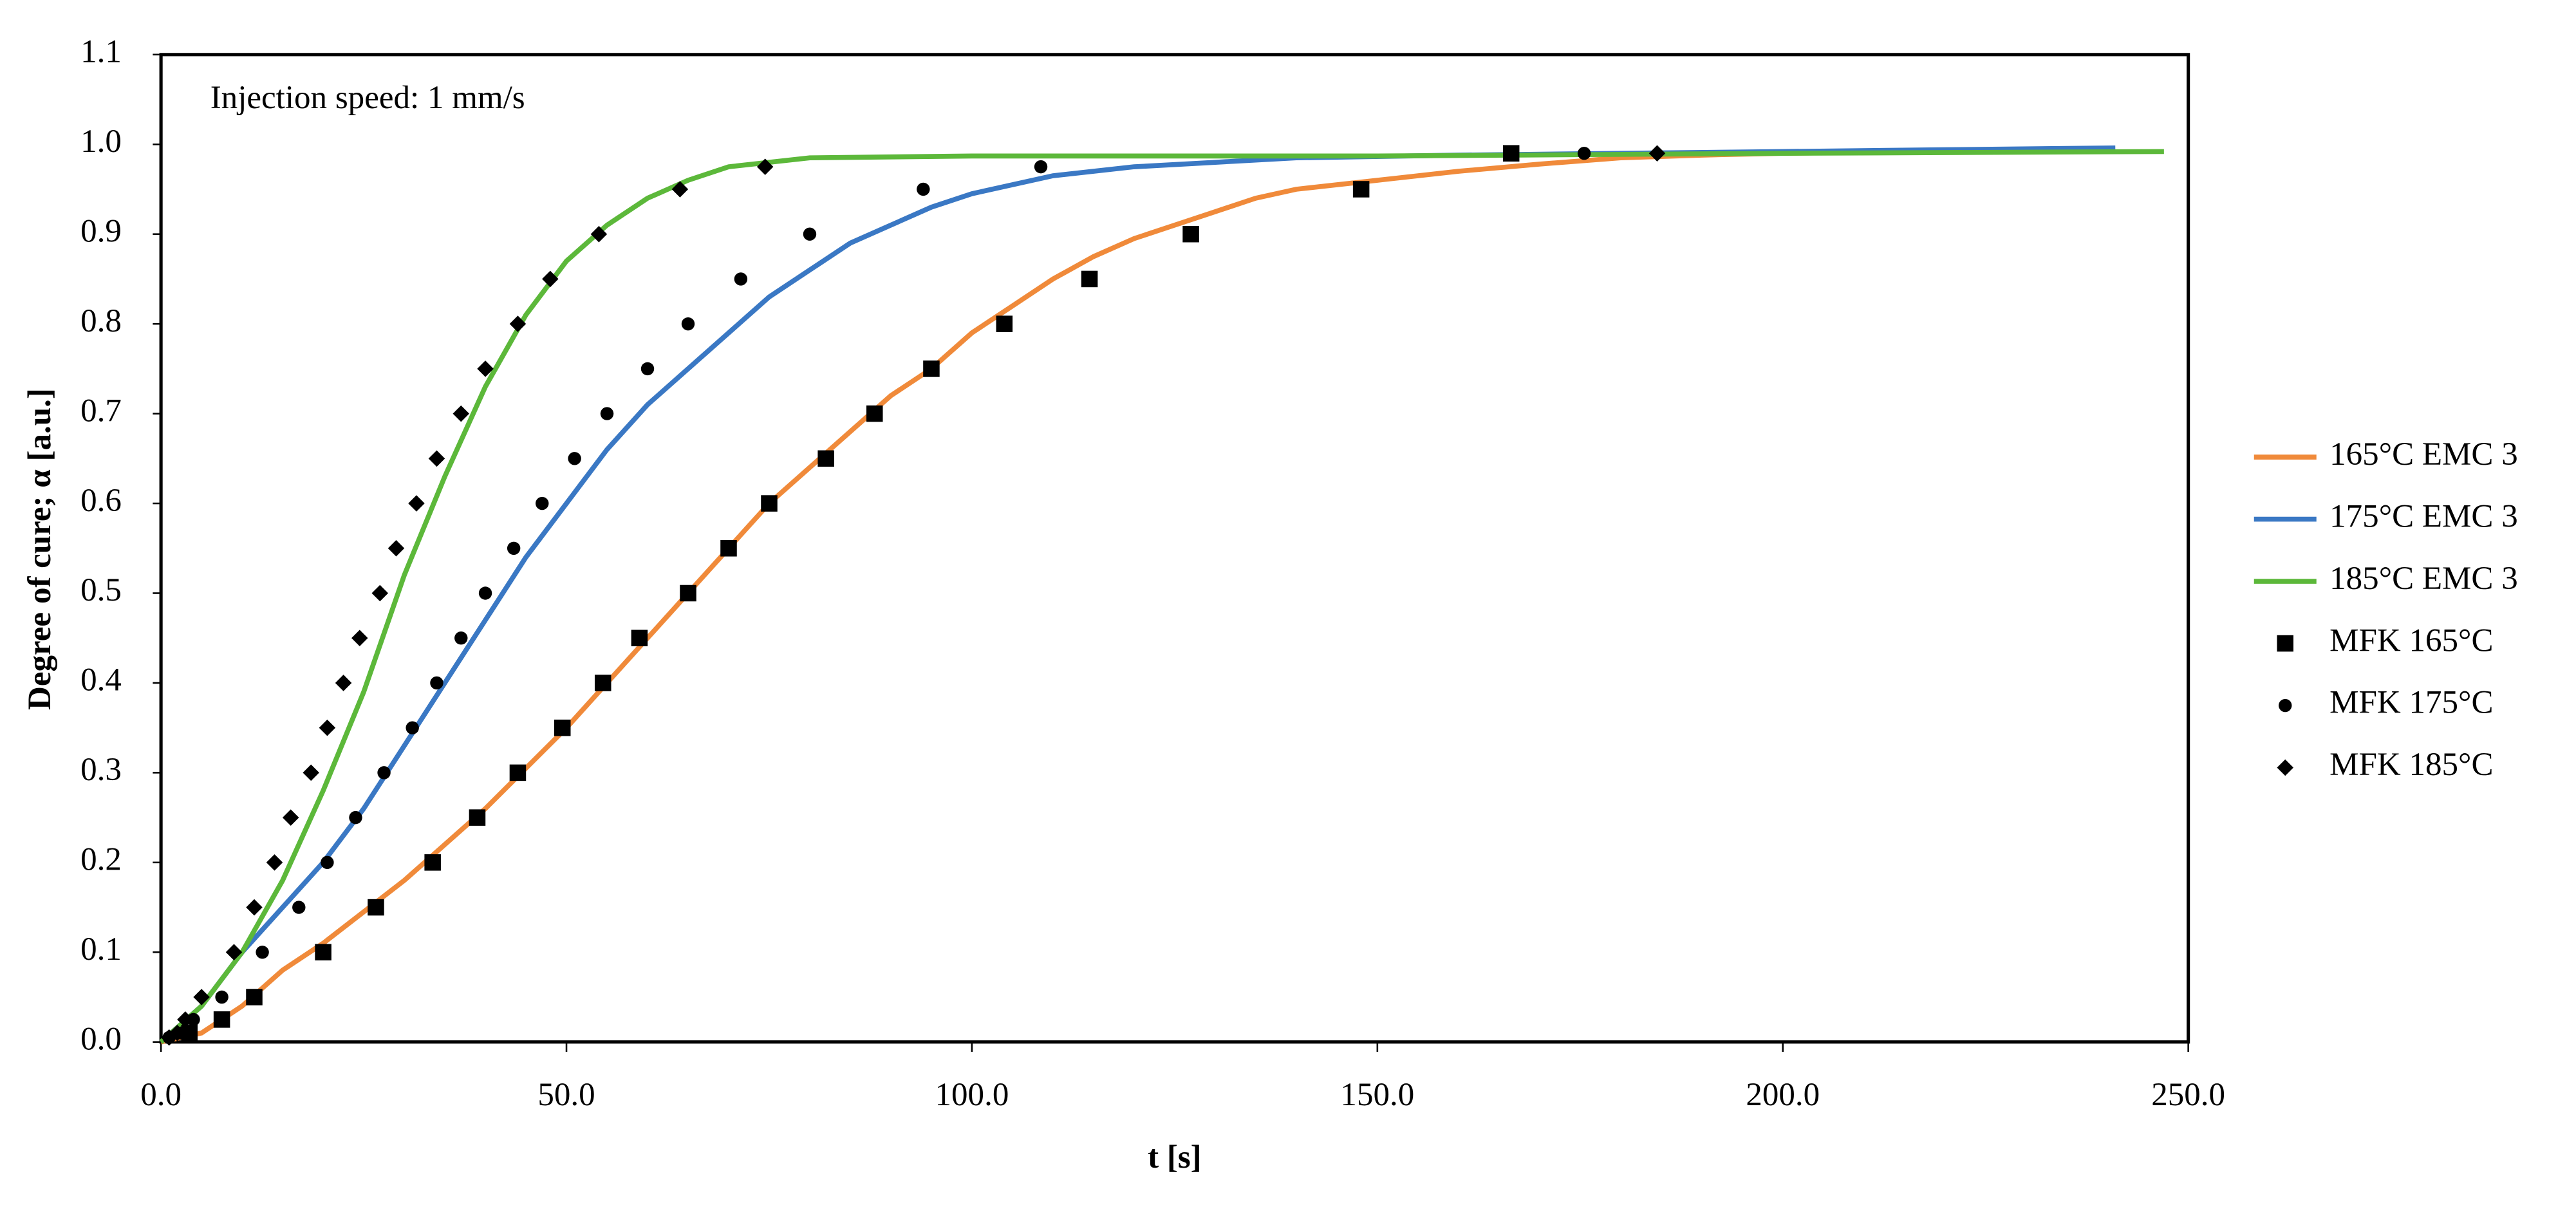 This screenshot has height=1205, width=2576. What do you see at coordinates (101, 1039) in the screenshot?
I see `y-tick-label: 0.0` at bounding box center [101, 1039].